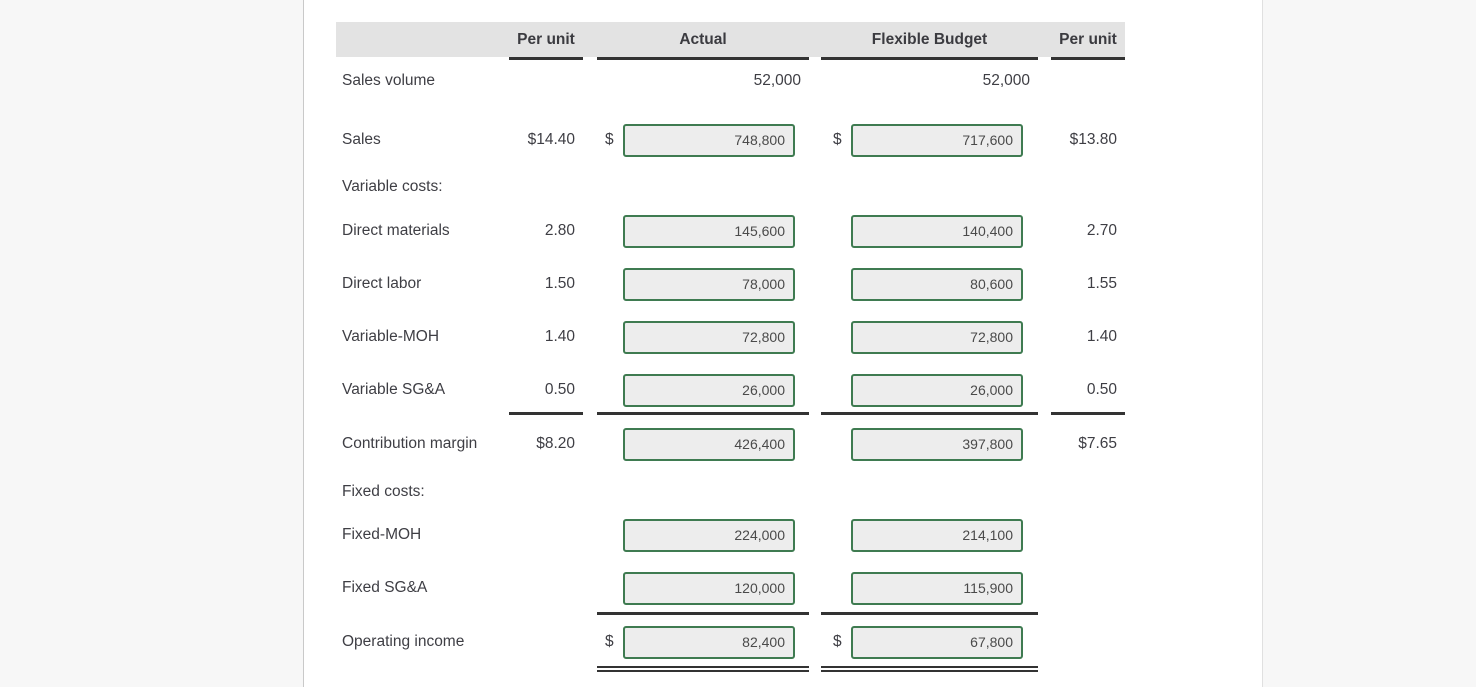 Image resolution: width=1476 pixels, height=687 pixels. Describe the element at coordinates (937, 444) in the screenshot. I see `contribution-margin-flexible-input` at that location.